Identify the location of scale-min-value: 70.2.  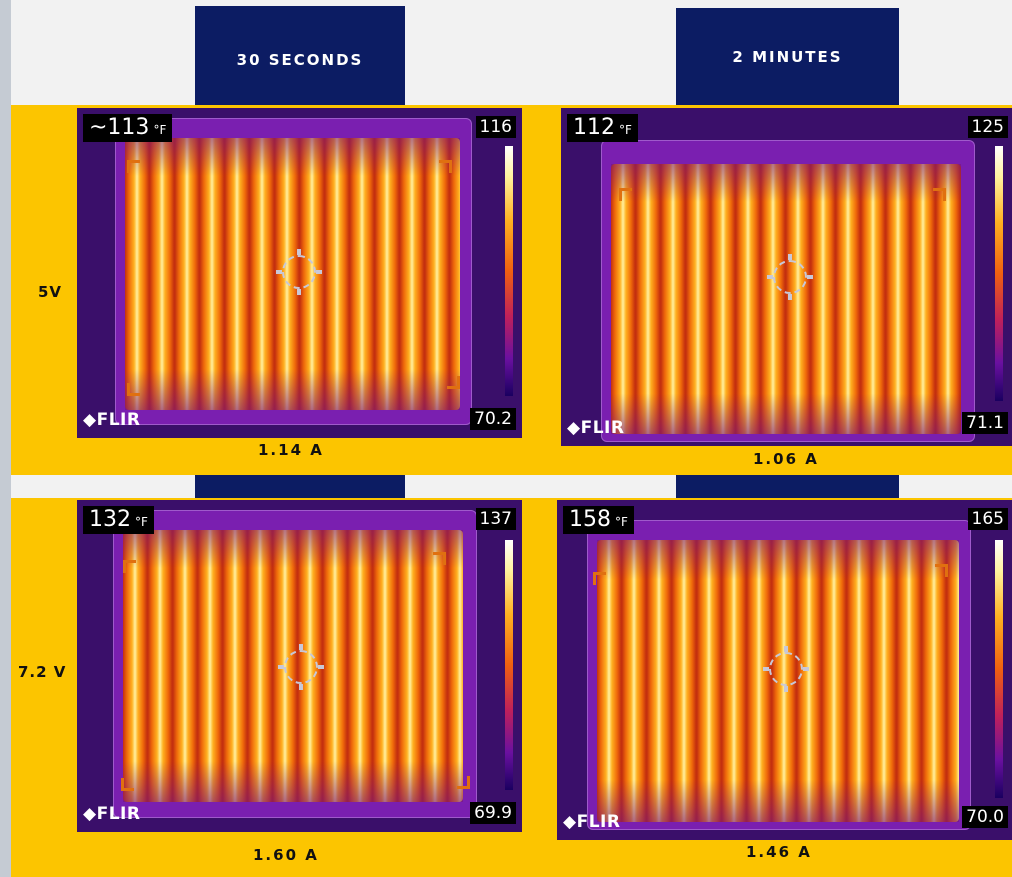
(493, 419).